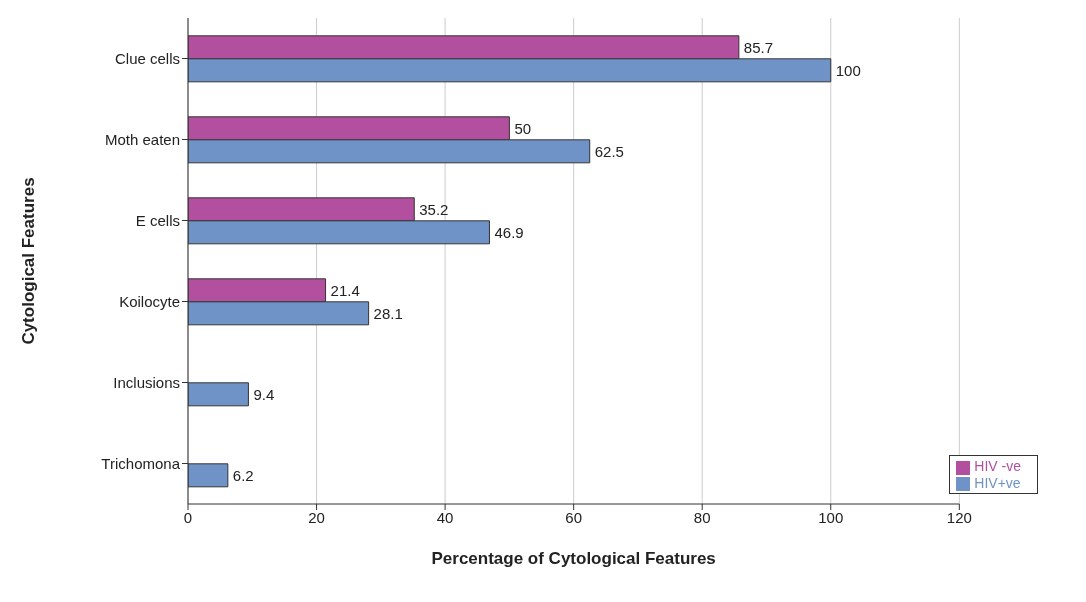  I want to click on x-tick-label: 0, so click(188, 517).